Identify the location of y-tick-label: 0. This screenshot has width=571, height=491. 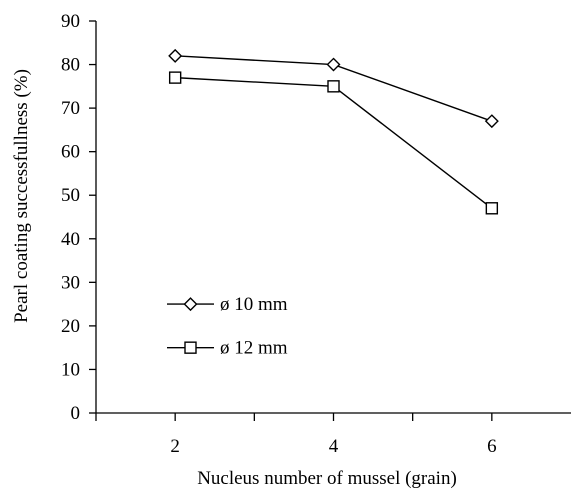
(76, 413).